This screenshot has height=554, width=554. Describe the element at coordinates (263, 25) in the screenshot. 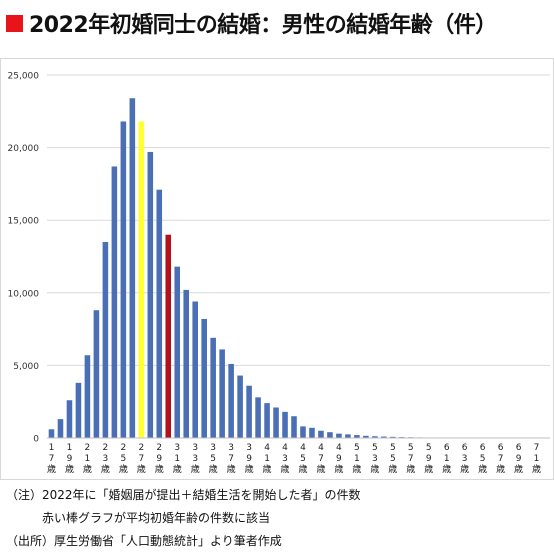

I see `chart-title: 2022年初婚同士の結婚：男性の結婚年齢（件）` at that location.